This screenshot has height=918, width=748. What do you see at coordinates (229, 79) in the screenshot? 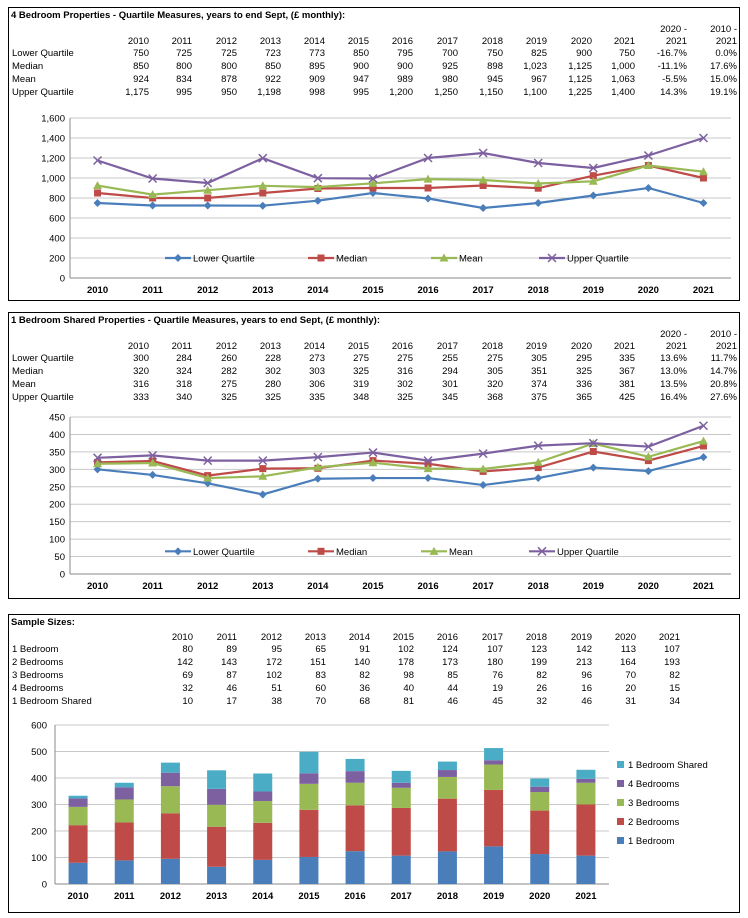
I see `table-cell: 878` at bounding box center [229, 79].